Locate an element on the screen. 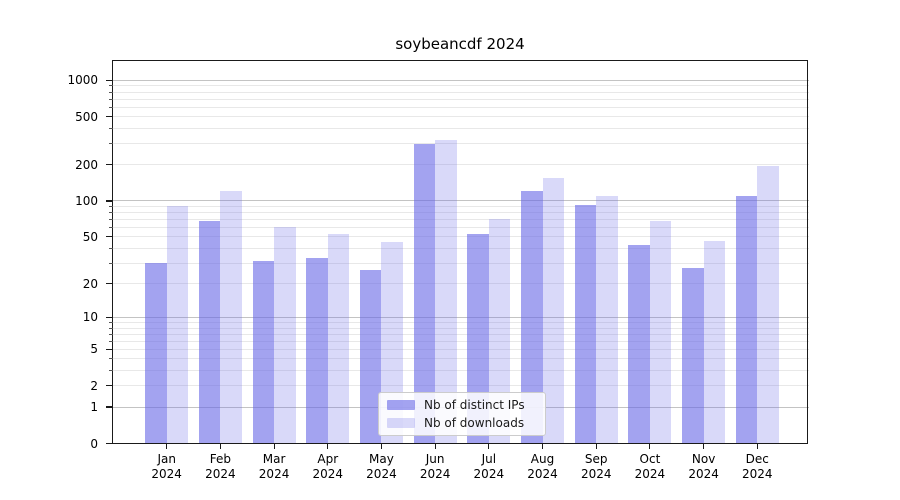  bar-aug-downloads is located at coordinates (553, 311).